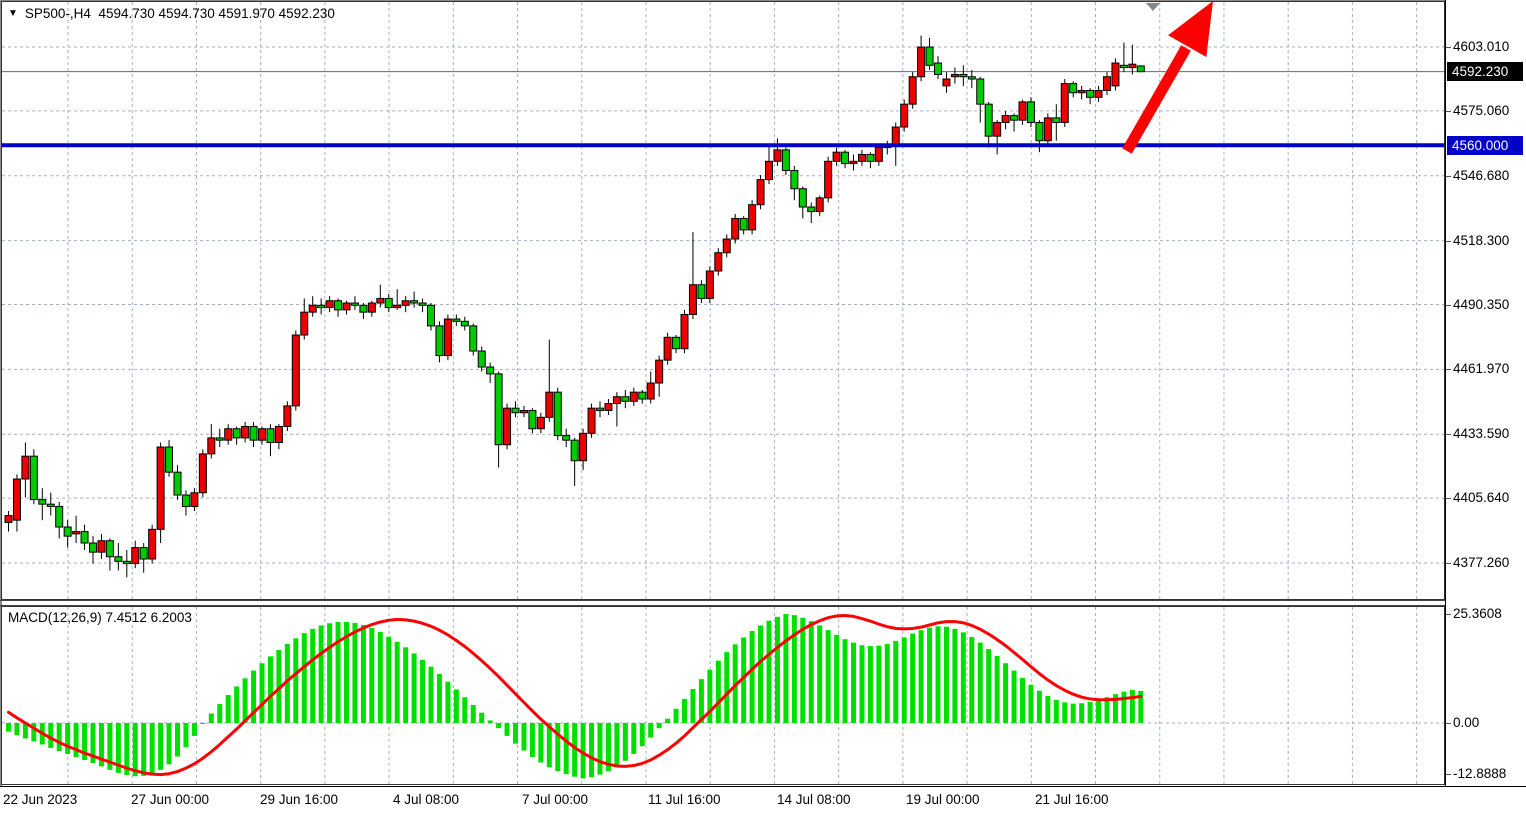 The image size is (1526, 813). Describe the element at coordinates (1481, 240) in the screenshot. I see `price-tick-label: 4518.300` at that location.